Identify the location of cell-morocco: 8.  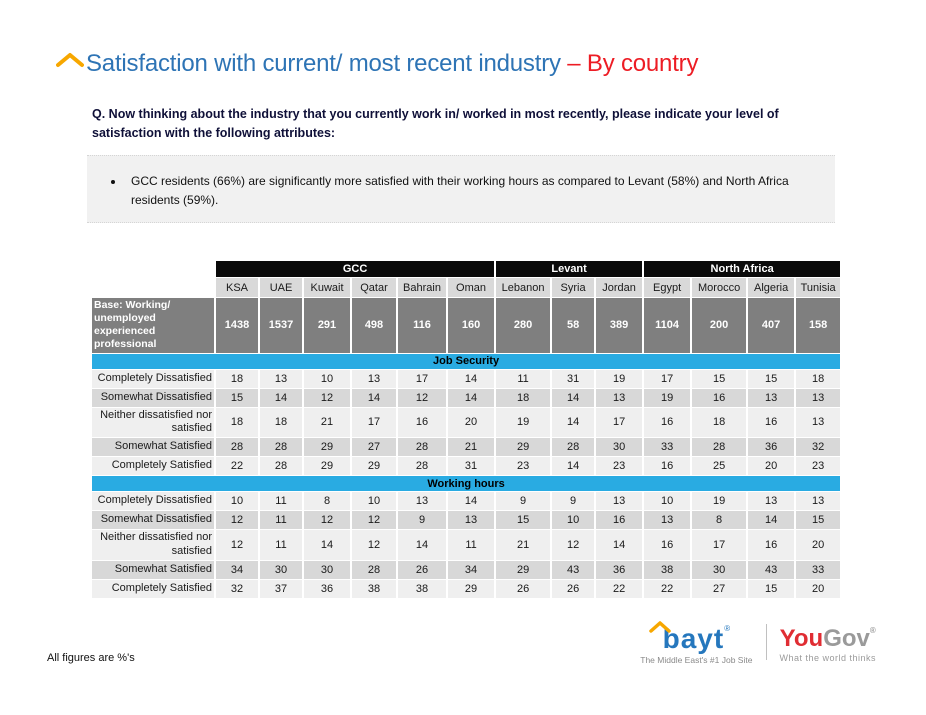
(719, 520).